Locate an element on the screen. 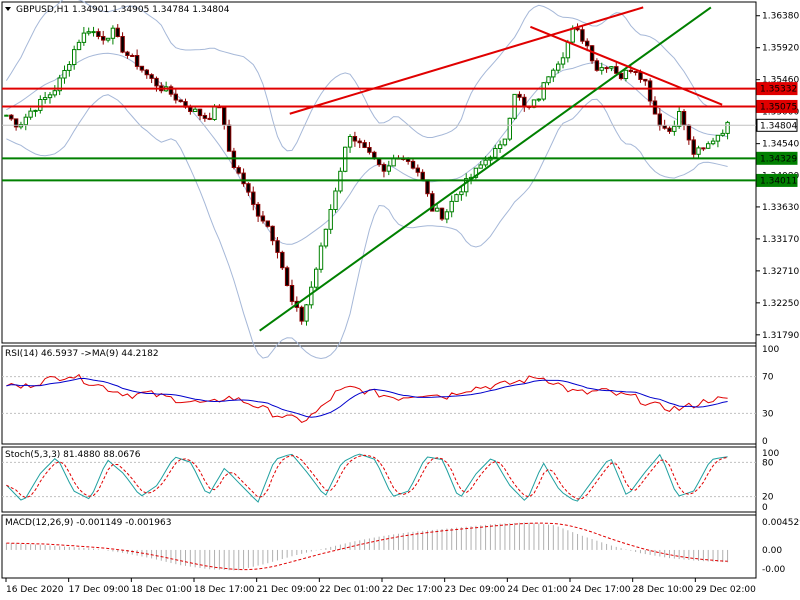 The width and height of the screenshot is (800, 600). macd-tick-label: -0.00 is located at coordinates (774, 570).